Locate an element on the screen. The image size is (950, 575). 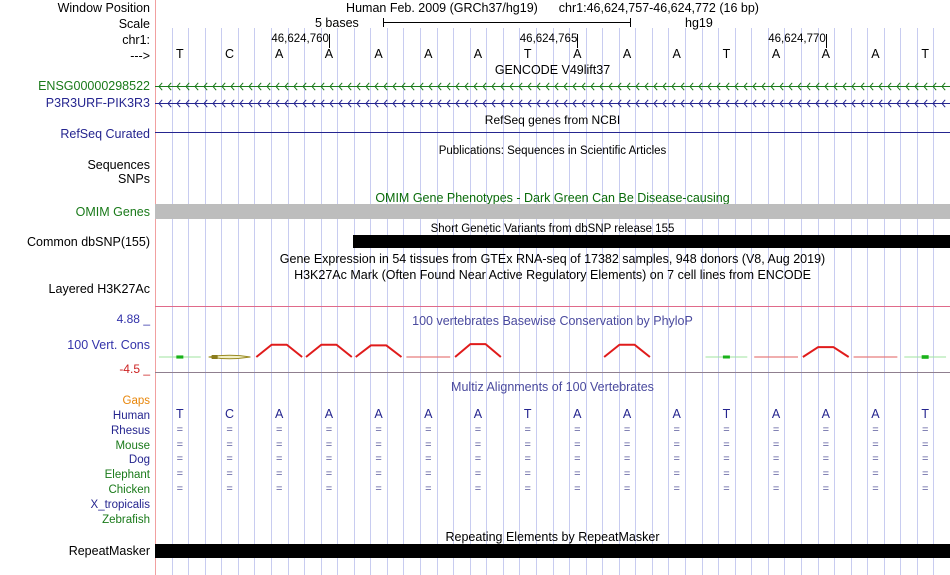
species-label-rhesus: Rhesus is located at coordinates (130, 430).